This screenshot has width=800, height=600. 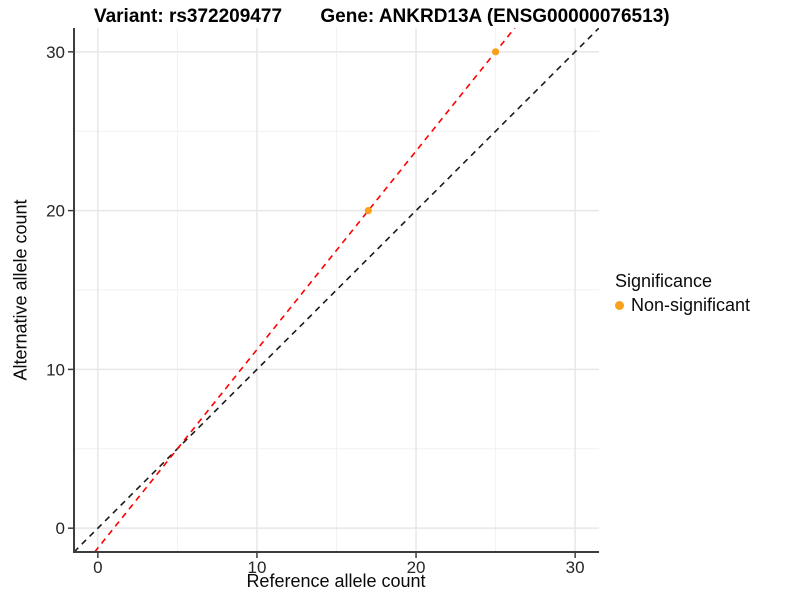 What do you see at coordinates (55, 211) in the screenshot?
I see `y-tick-label: 20` at bounding box center [55, 211].